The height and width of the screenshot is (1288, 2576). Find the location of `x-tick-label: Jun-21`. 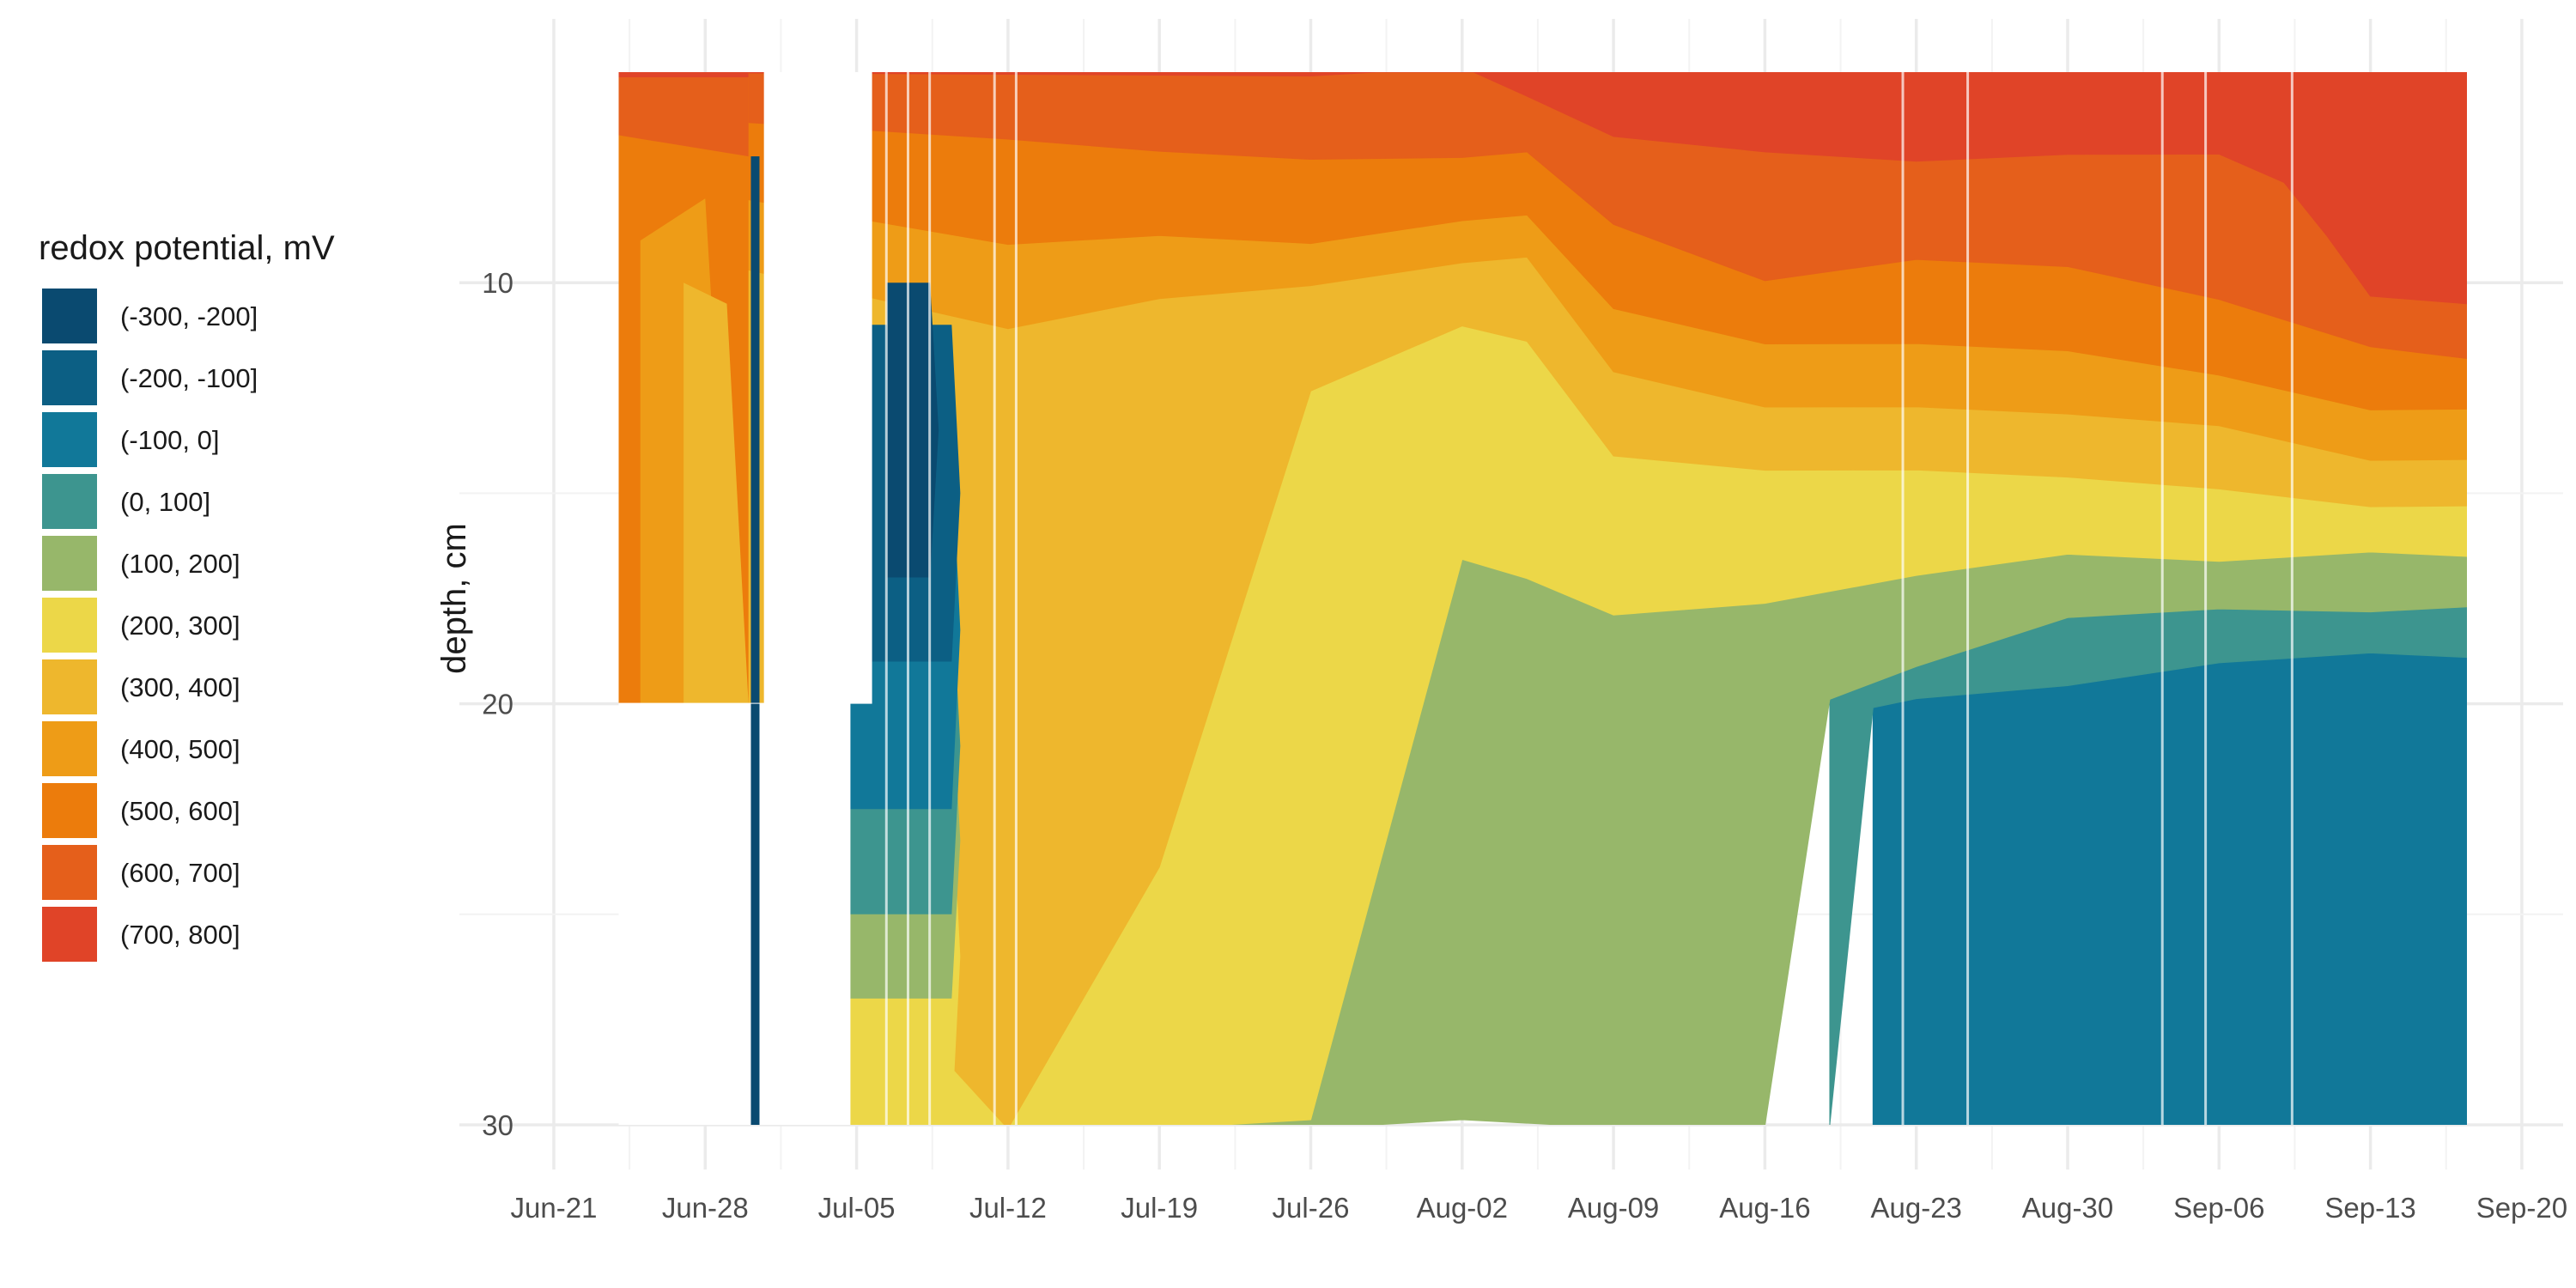

x-tick-label: Jun-21 is located at coordinates (554, 1208).